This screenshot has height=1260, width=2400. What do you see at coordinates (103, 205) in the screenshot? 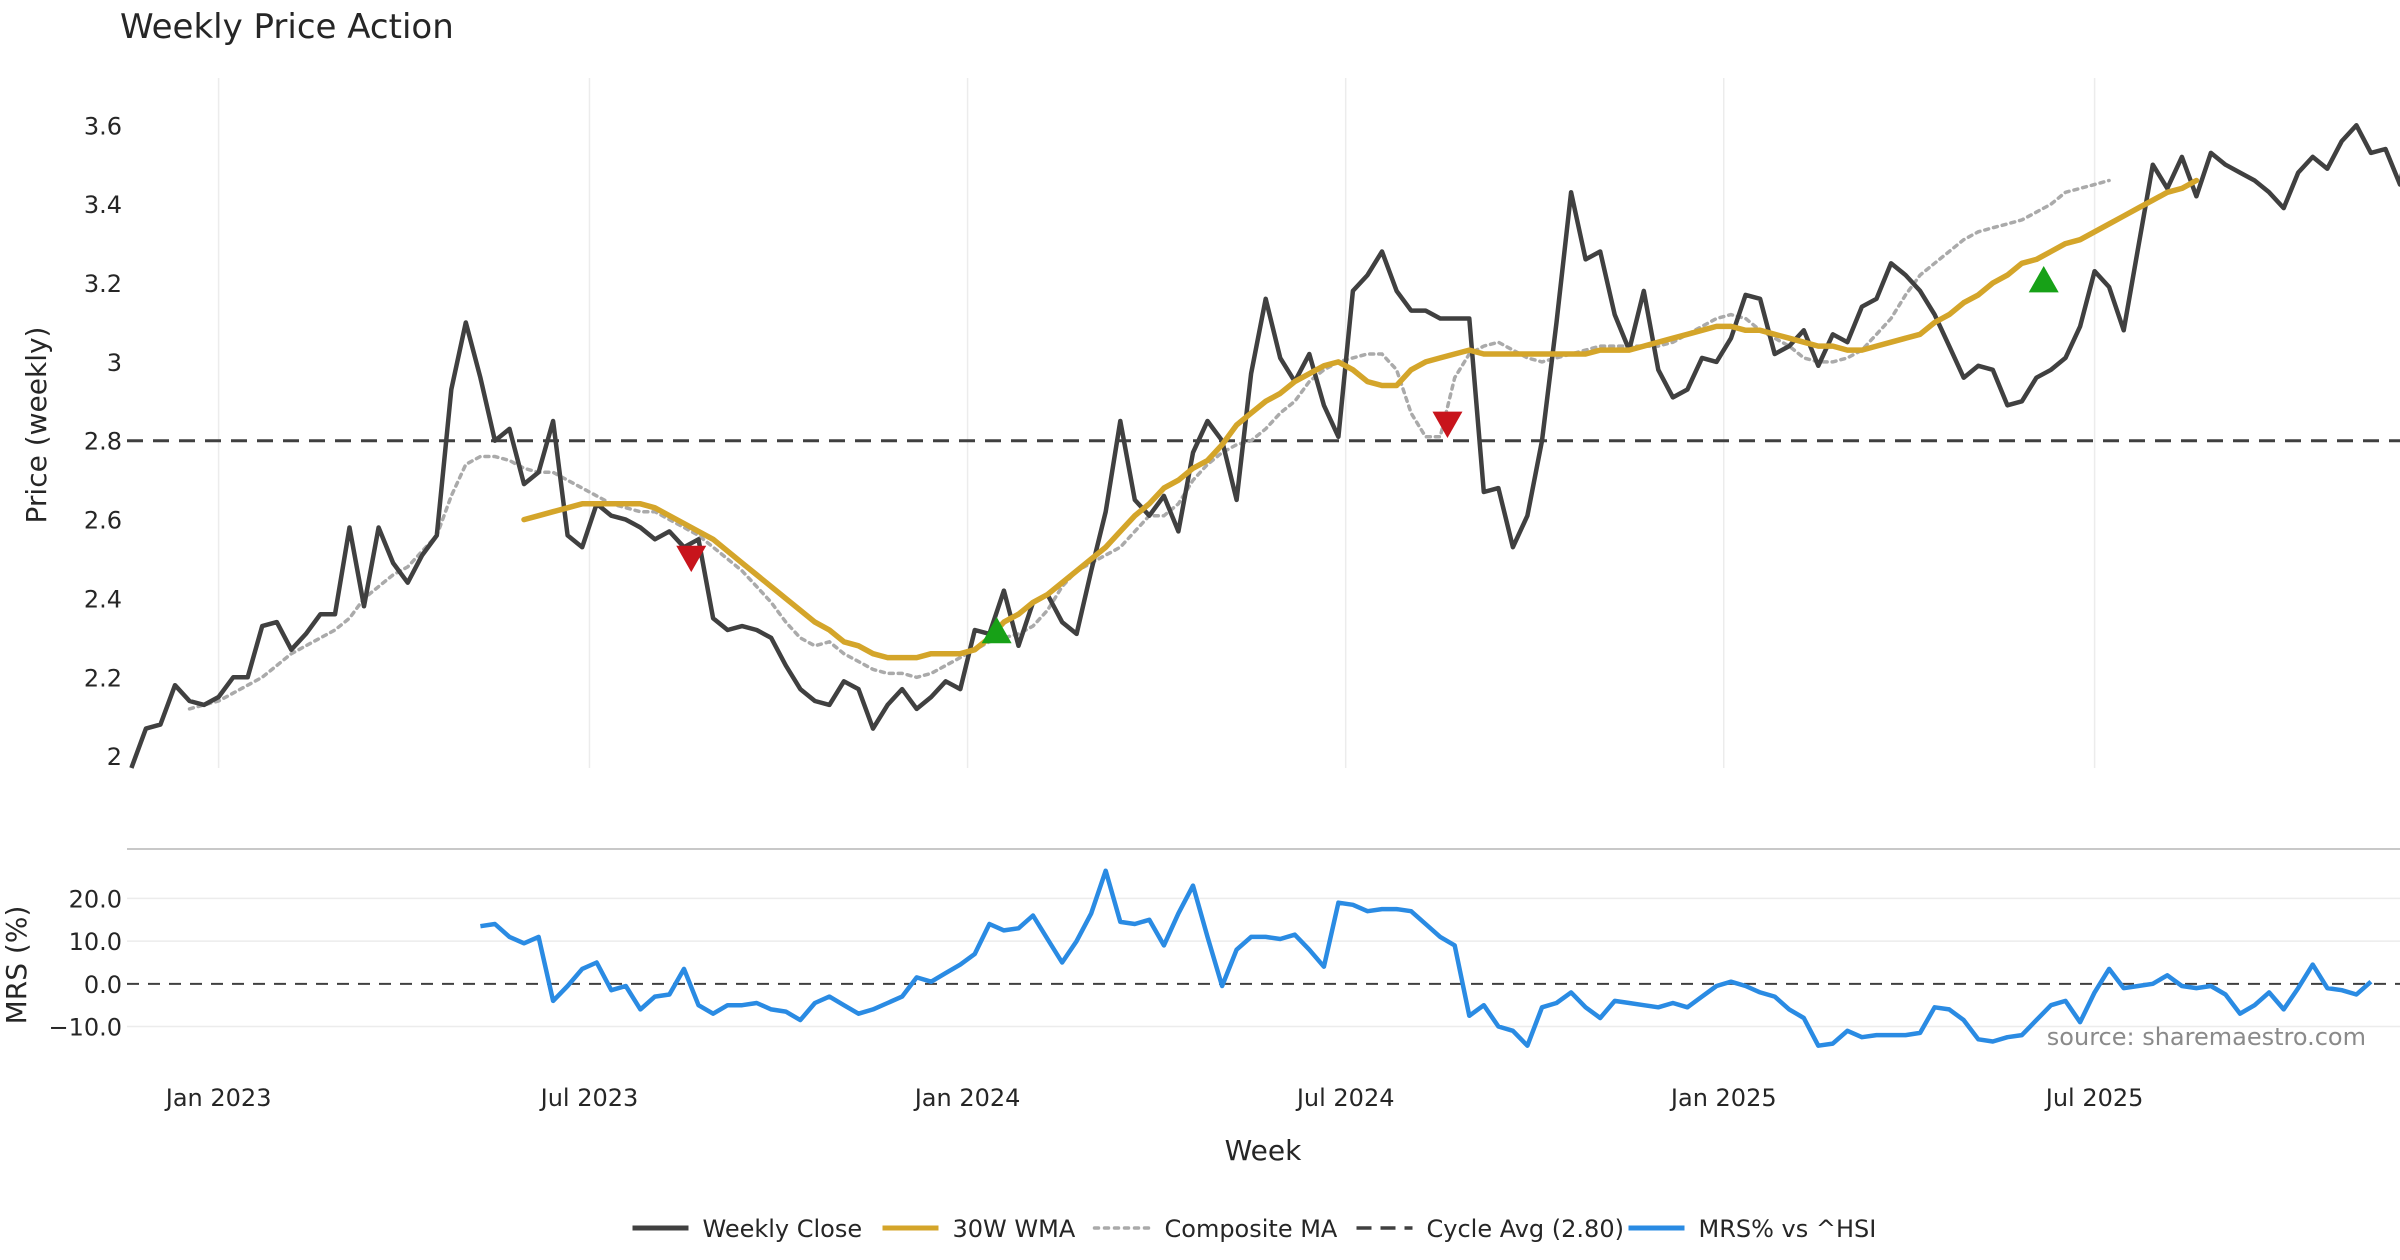
I see `price-y-tick-label: 3.4` at bounding box center [103, 205].